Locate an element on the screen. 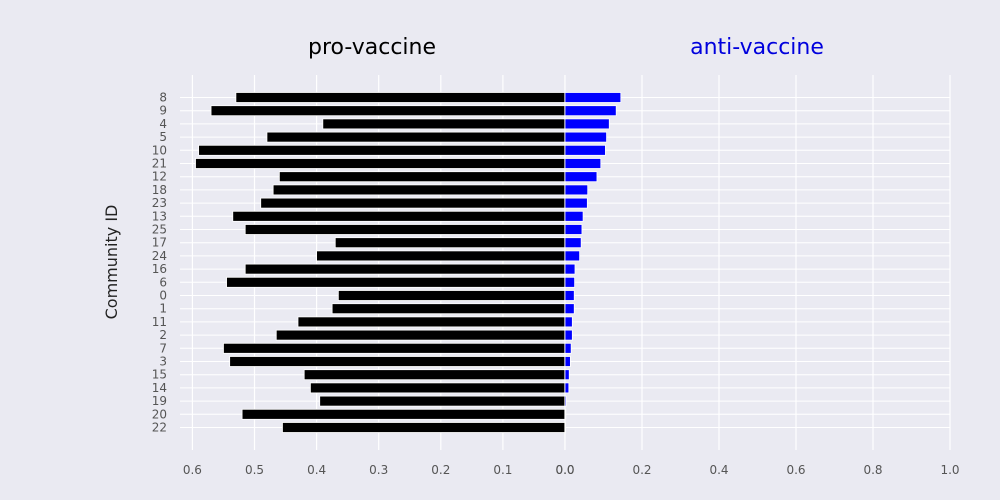  anti-vaccine-x-tick-label: 0.2 is located at coordinates (641, 470).